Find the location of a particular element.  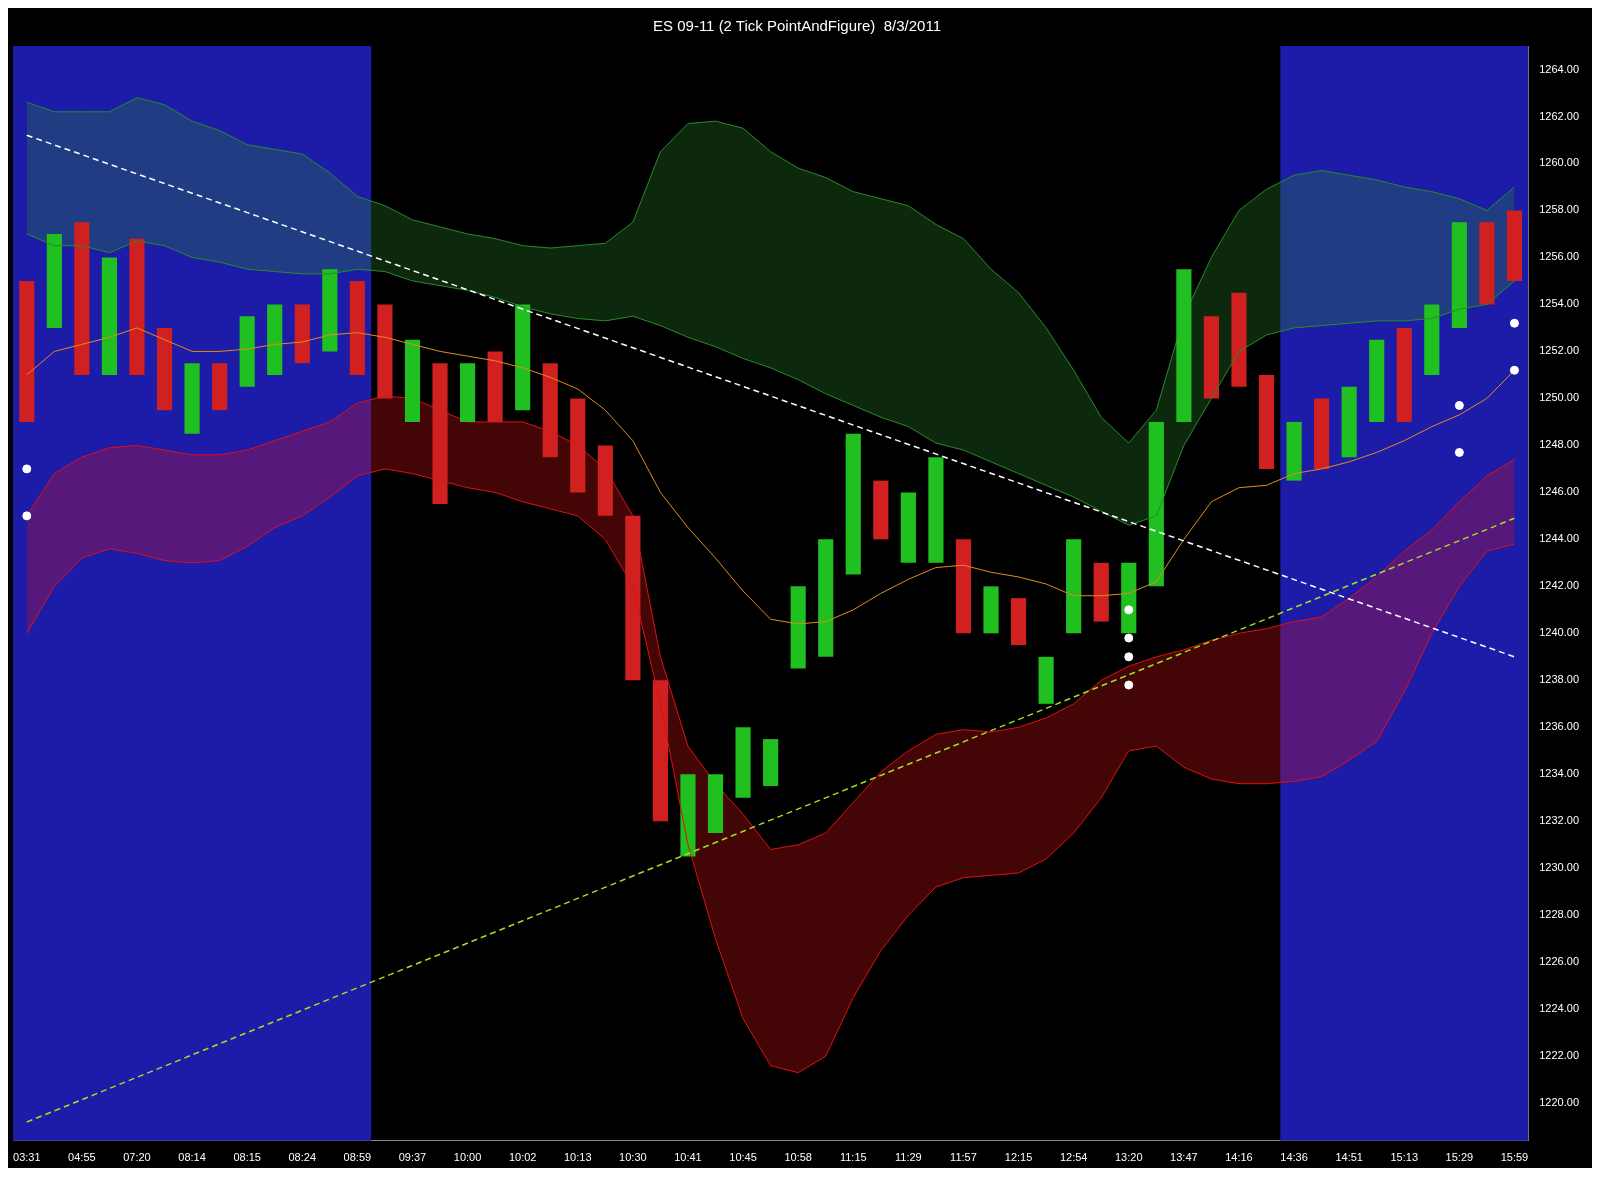

y-tick-label: 1248.00 is located at coordinates (1559, 444).